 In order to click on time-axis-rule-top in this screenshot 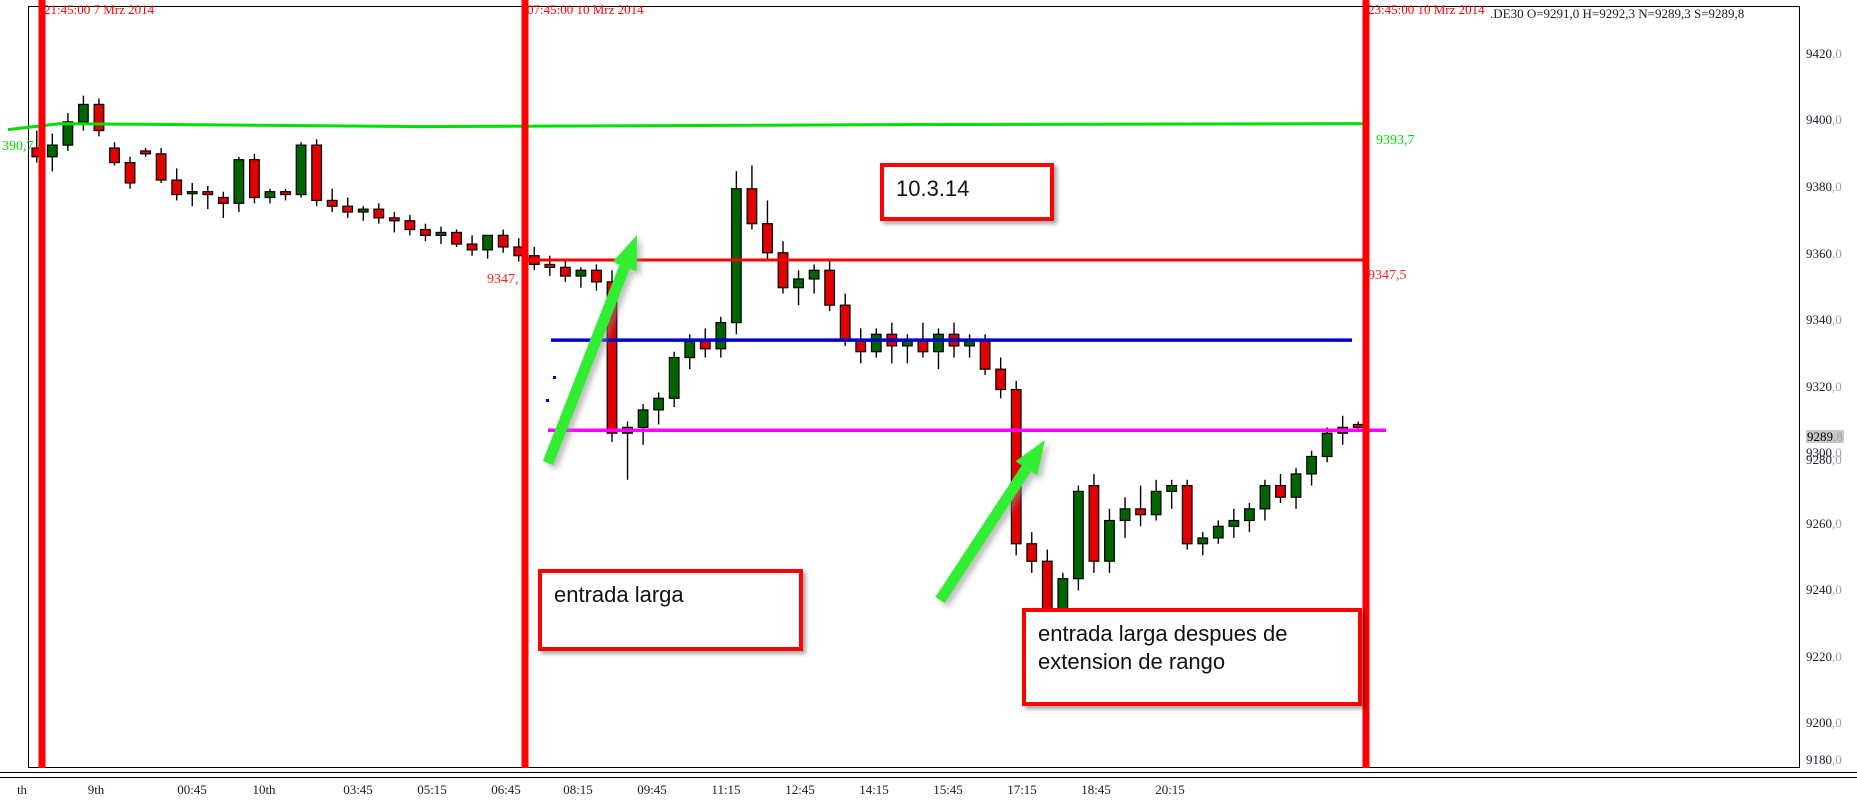, I will do `click(928, 772)`.